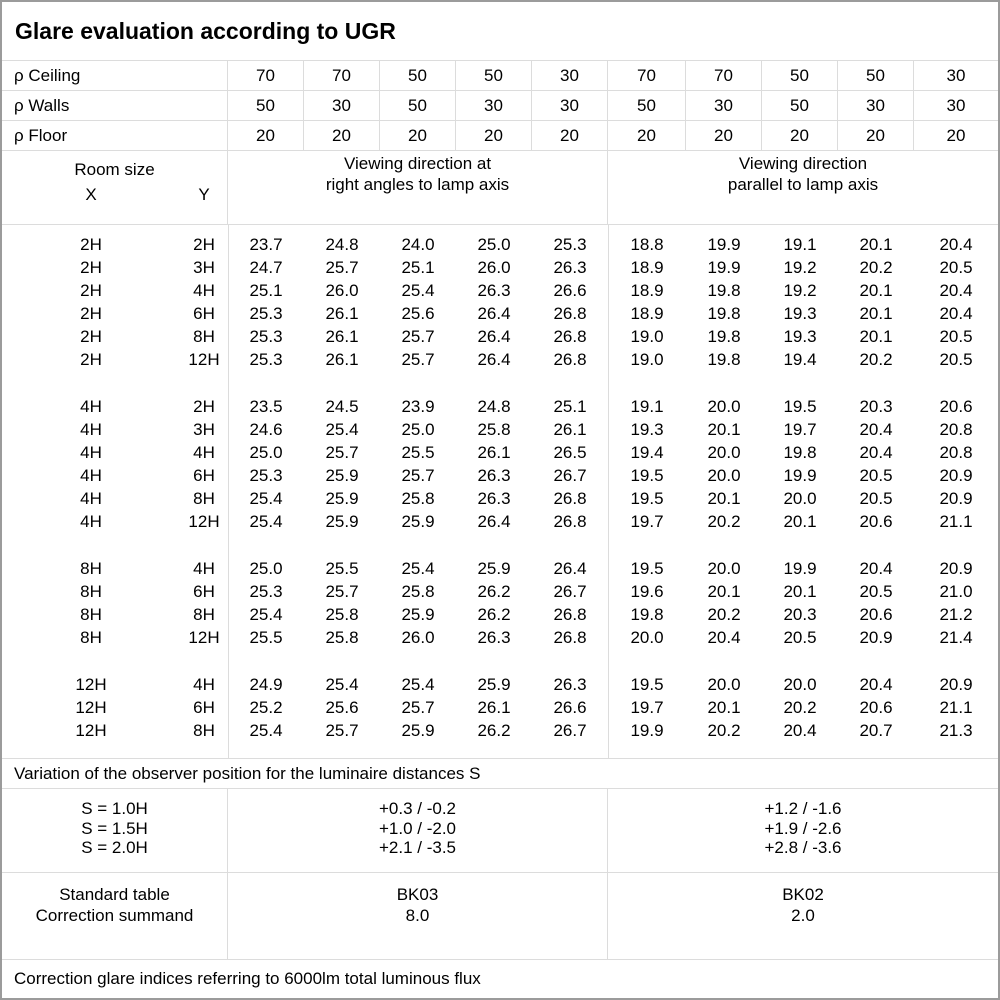 The height and width of the screenshot is (1000, 1000). Describe the element at coordinates (800, 244) in the screenshot. I see `ugr-value: 19.1` at that location.